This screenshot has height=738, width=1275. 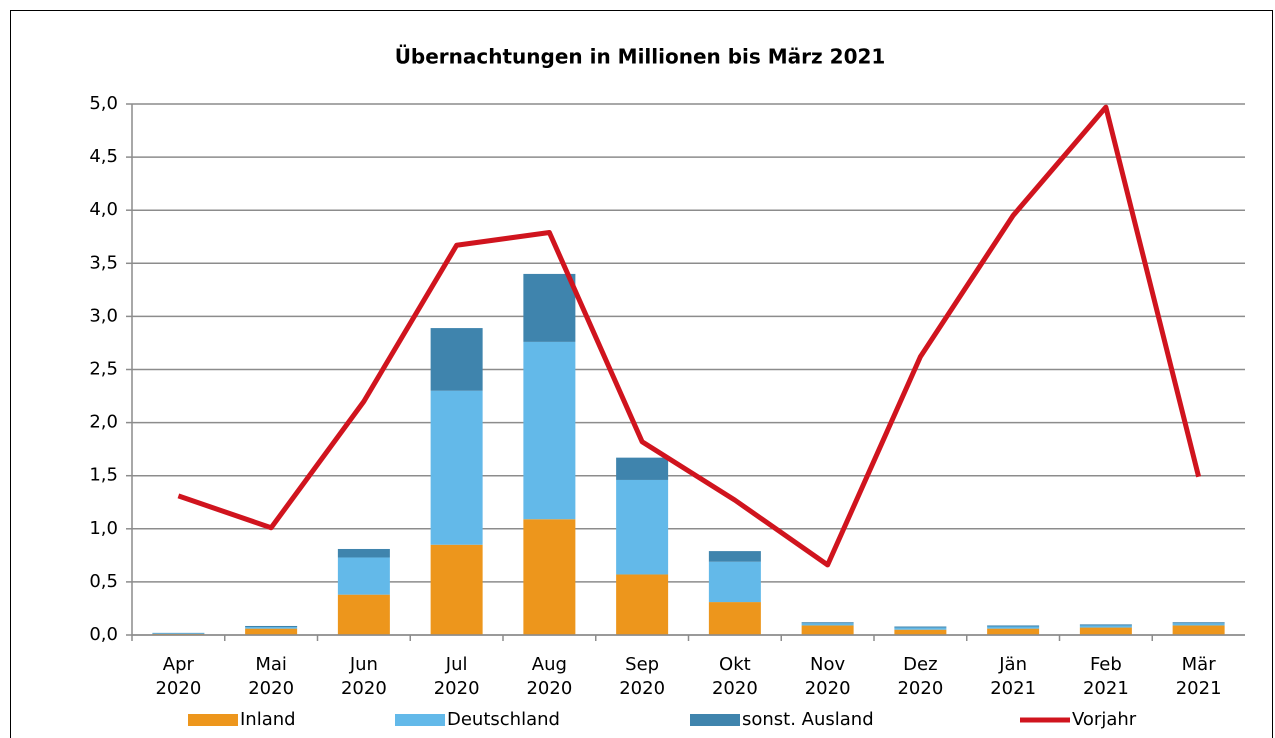 What do you see at coordinates (103, 315) in the screenshot?
I see `y-tick-label: 3,0` at bounding box center [103, 315].